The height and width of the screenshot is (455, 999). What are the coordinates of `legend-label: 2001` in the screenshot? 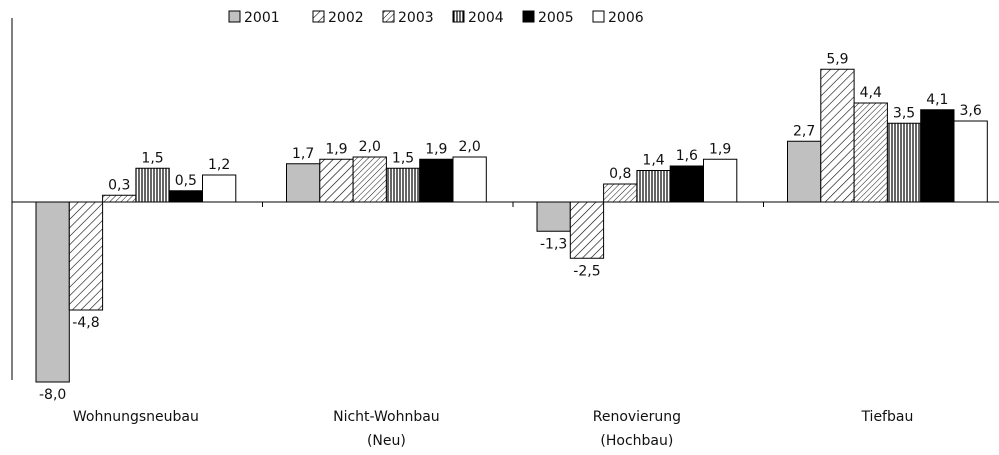 It's located at (262, 18).